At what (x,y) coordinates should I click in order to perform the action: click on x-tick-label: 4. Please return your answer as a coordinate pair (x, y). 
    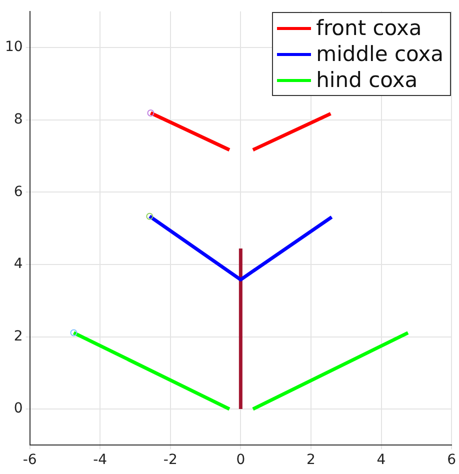
    Looking at the image, I should click on (381, 460).